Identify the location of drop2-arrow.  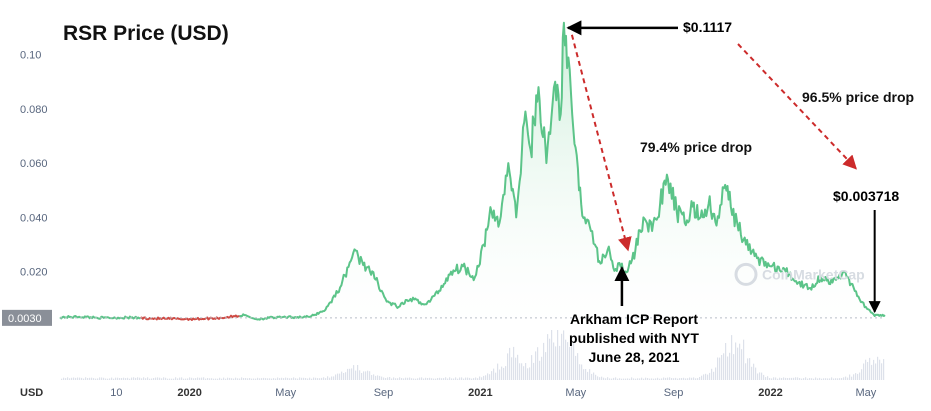
(797, 106).